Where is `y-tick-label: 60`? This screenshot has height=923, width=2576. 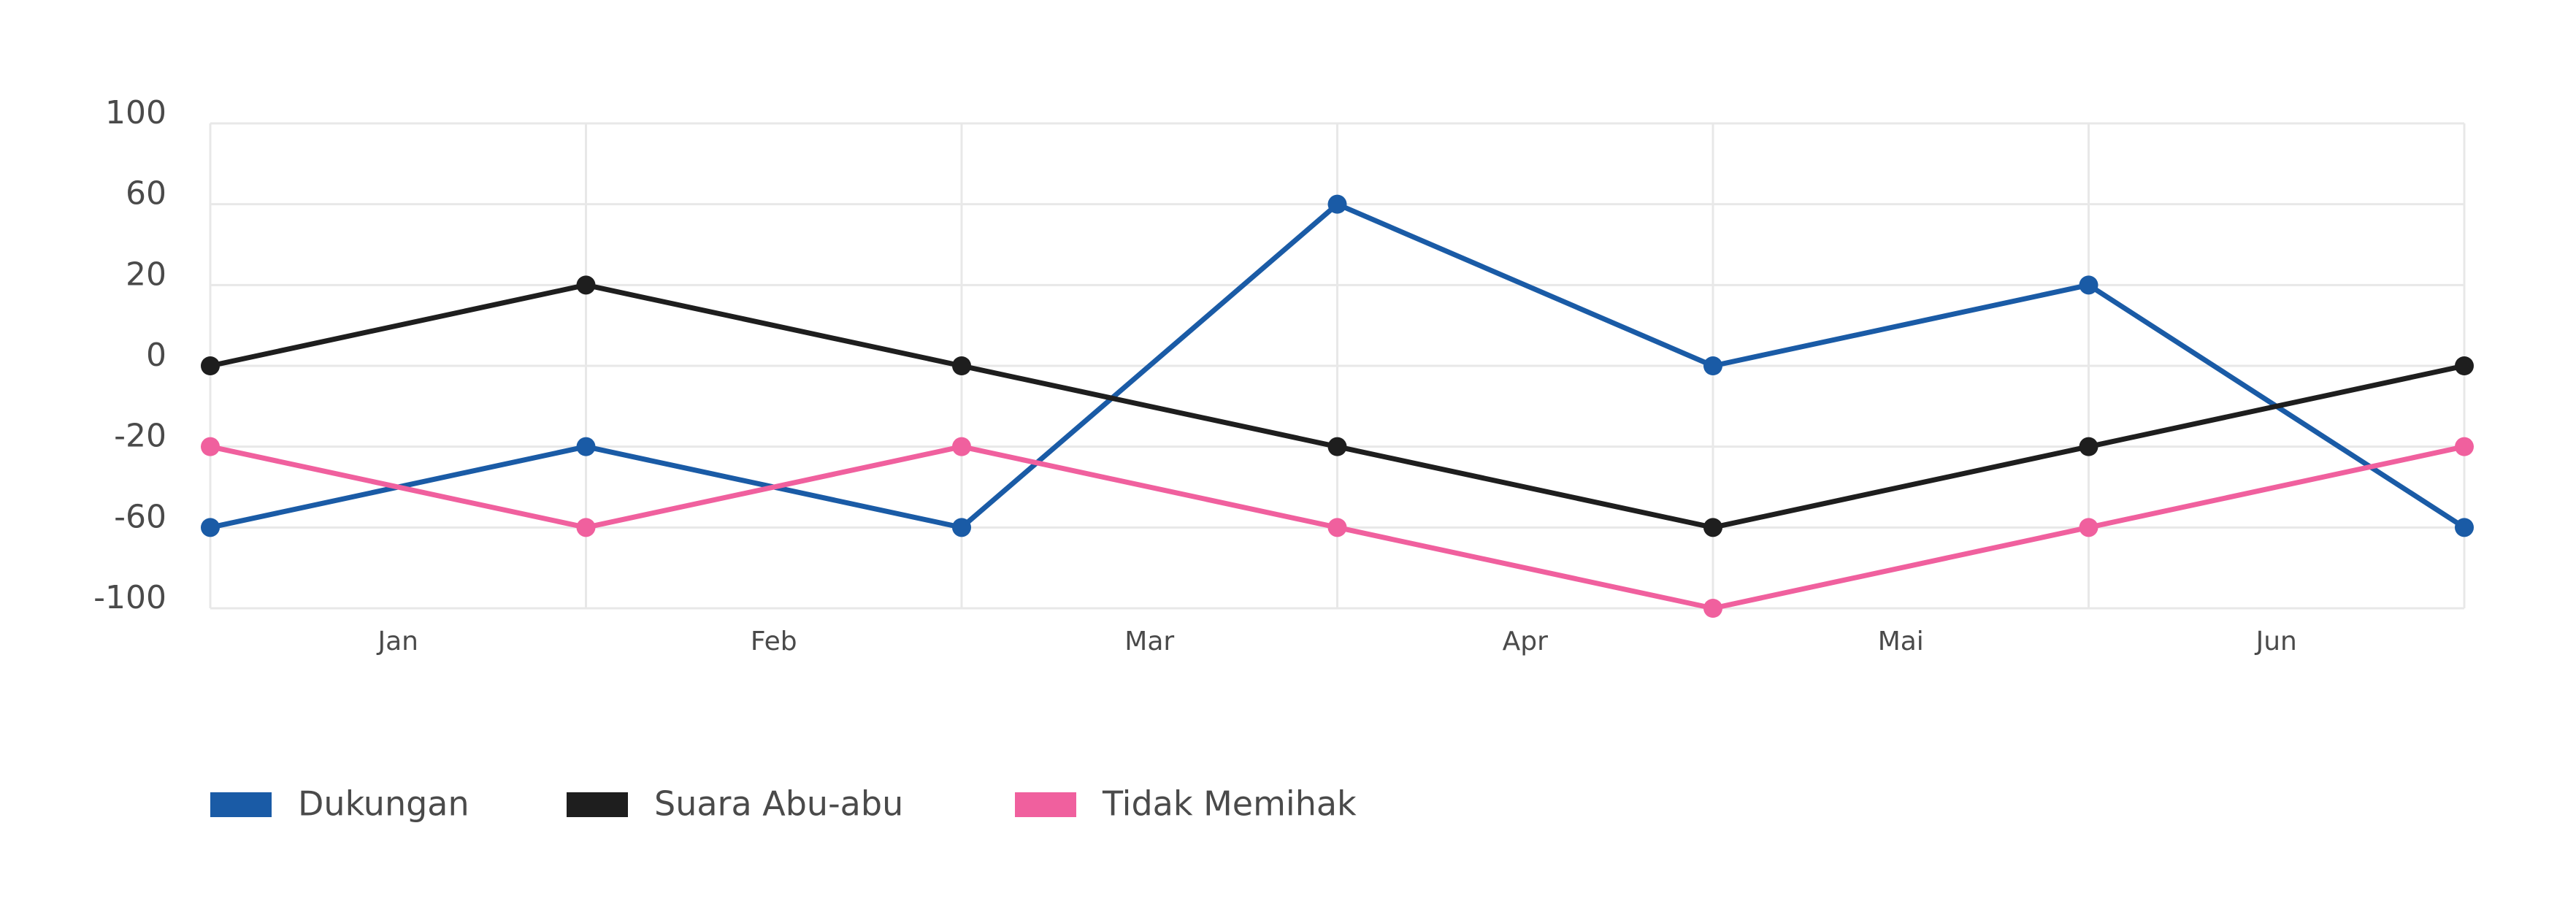 y-tick-label: 60 is located at coordinates (146, 194).